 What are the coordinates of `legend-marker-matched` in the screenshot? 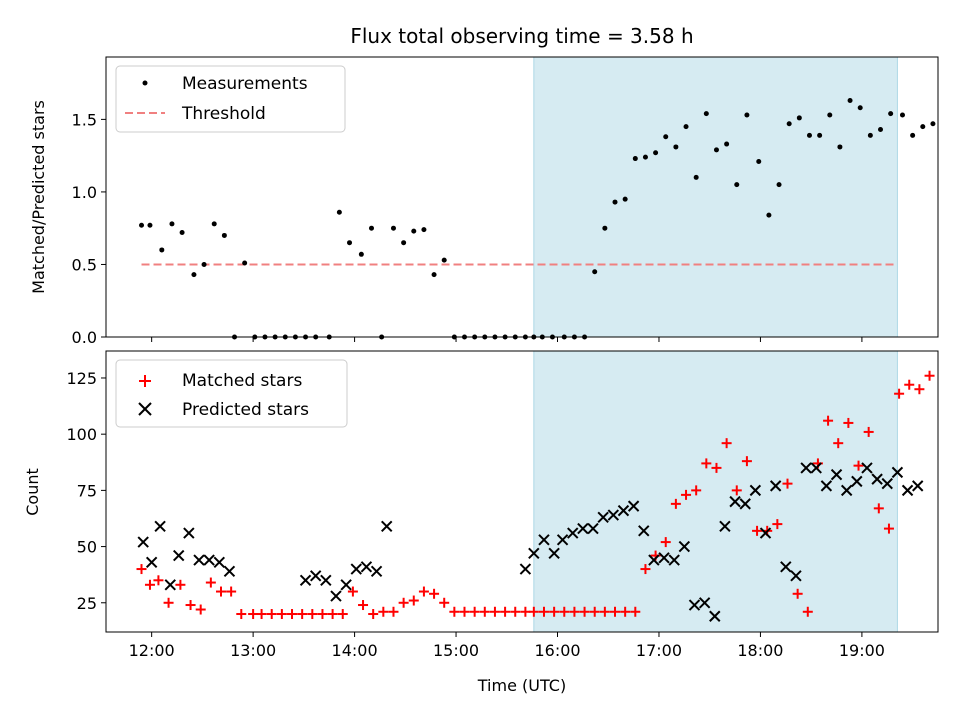 It's located at (145, 381).